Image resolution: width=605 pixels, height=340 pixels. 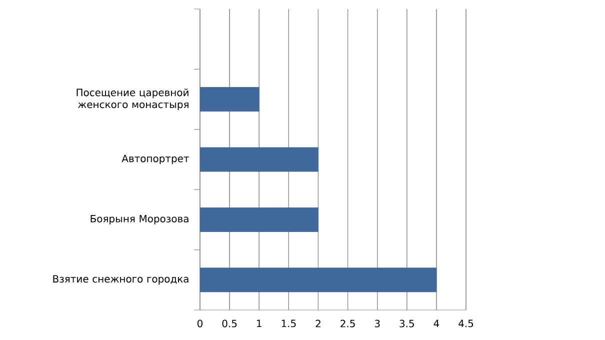 What do you see at coordinates (139, 219) in the screenshot?
I see `y-tick-label: Боярыня Морозова` at bounding box center [139, 219].